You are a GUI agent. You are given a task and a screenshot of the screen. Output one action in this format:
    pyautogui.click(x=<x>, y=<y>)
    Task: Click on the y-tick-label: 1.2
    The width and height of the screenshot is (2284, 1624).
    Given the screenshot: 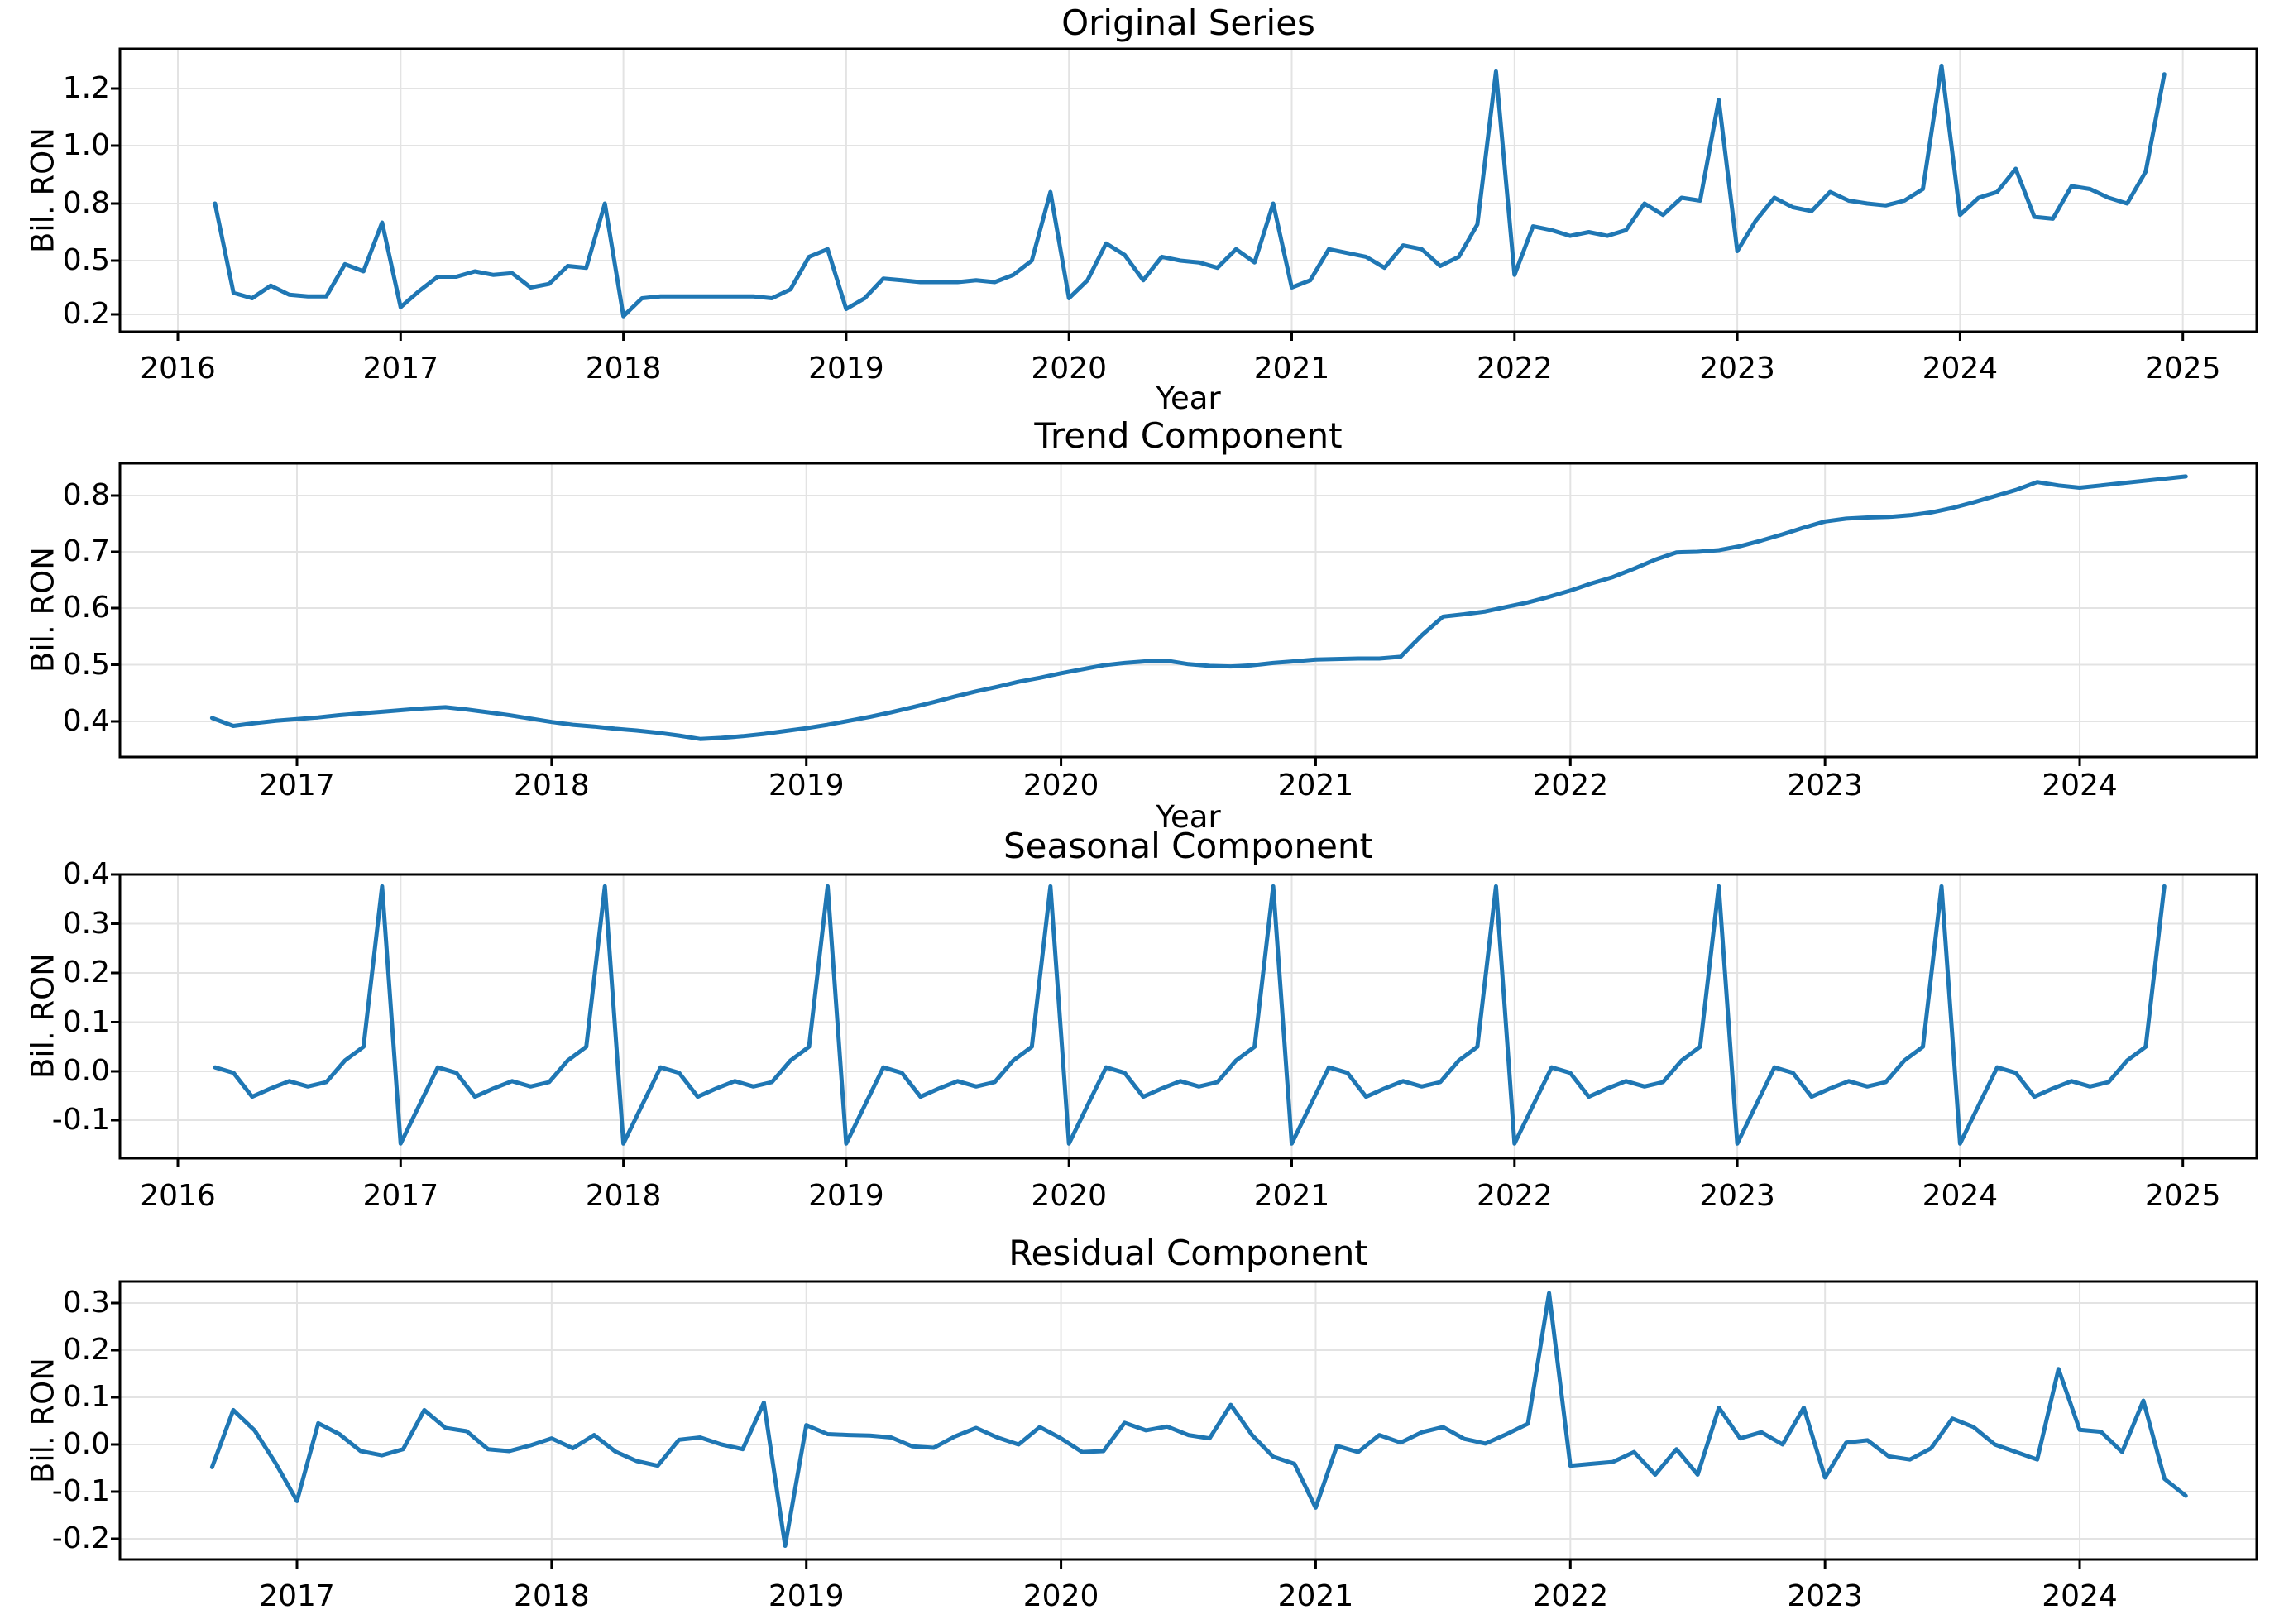 What is the action you would take?
    pyautogui.click(x=86, y=88)
    